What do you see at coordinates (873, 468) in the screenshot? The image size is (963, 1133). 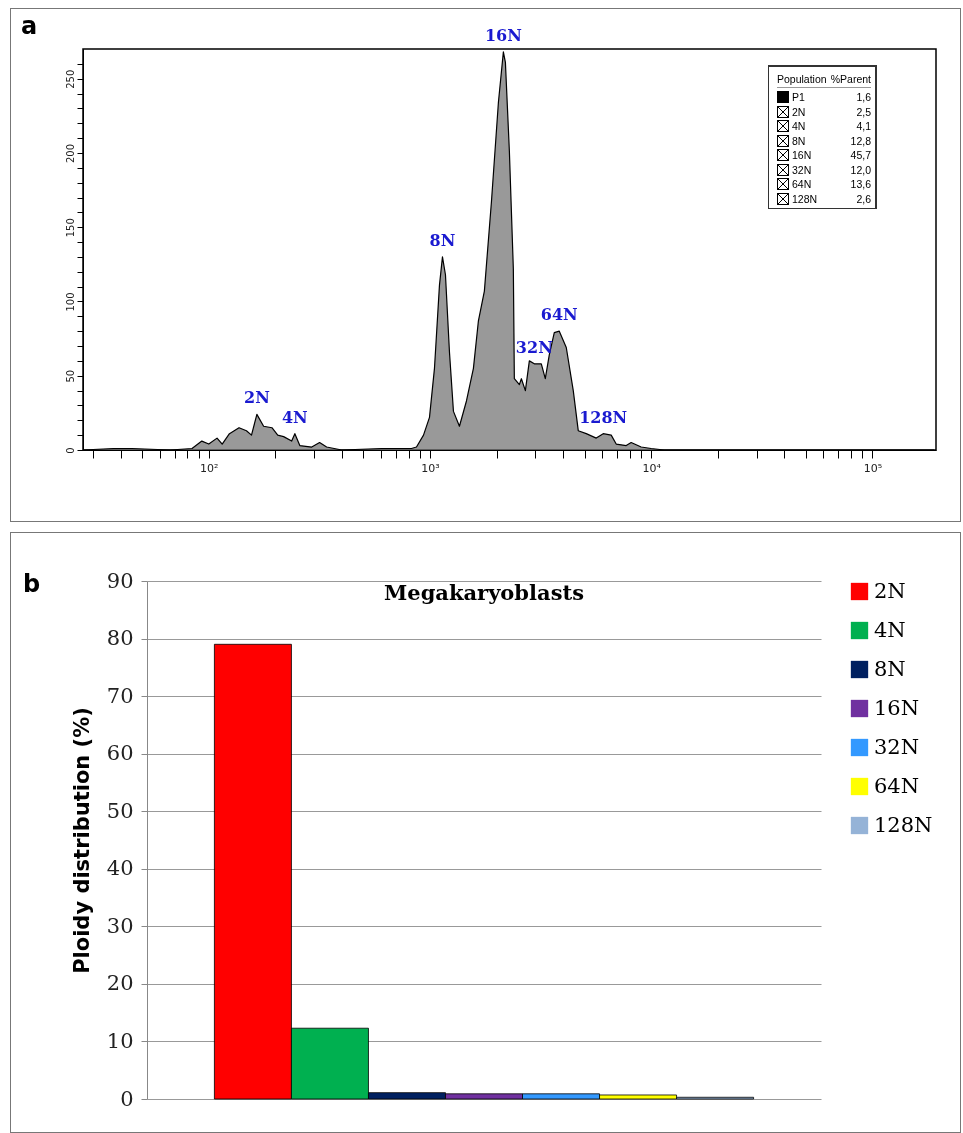 I see `x-tick-label: 10⁵` at bounding box center [873, 468].